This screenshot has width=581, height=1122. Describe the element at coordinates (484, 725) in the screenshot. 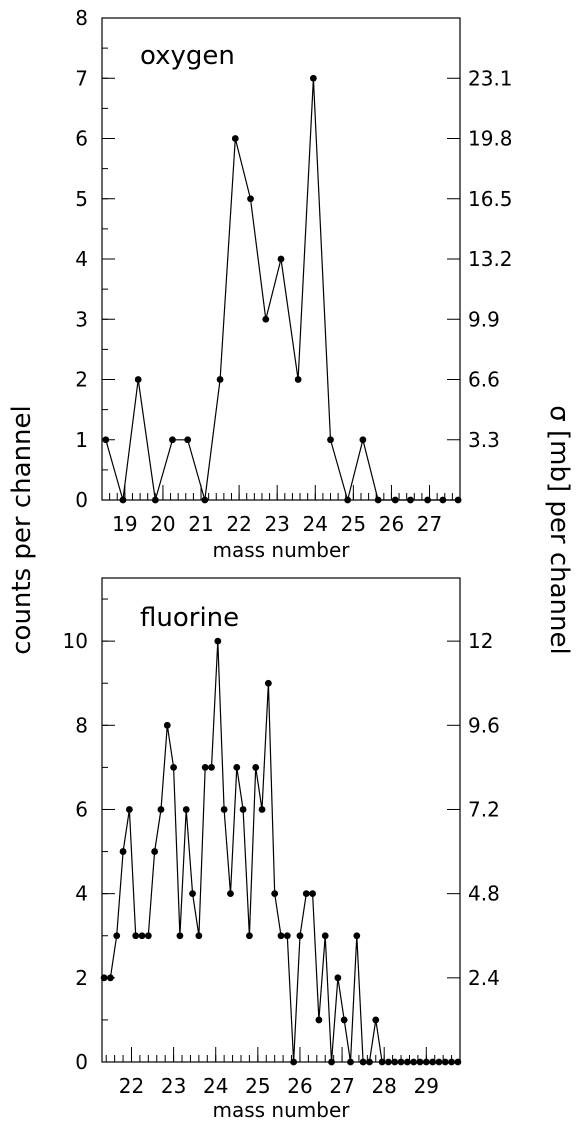

I see `y2-tick-label: 9.6` at that location.